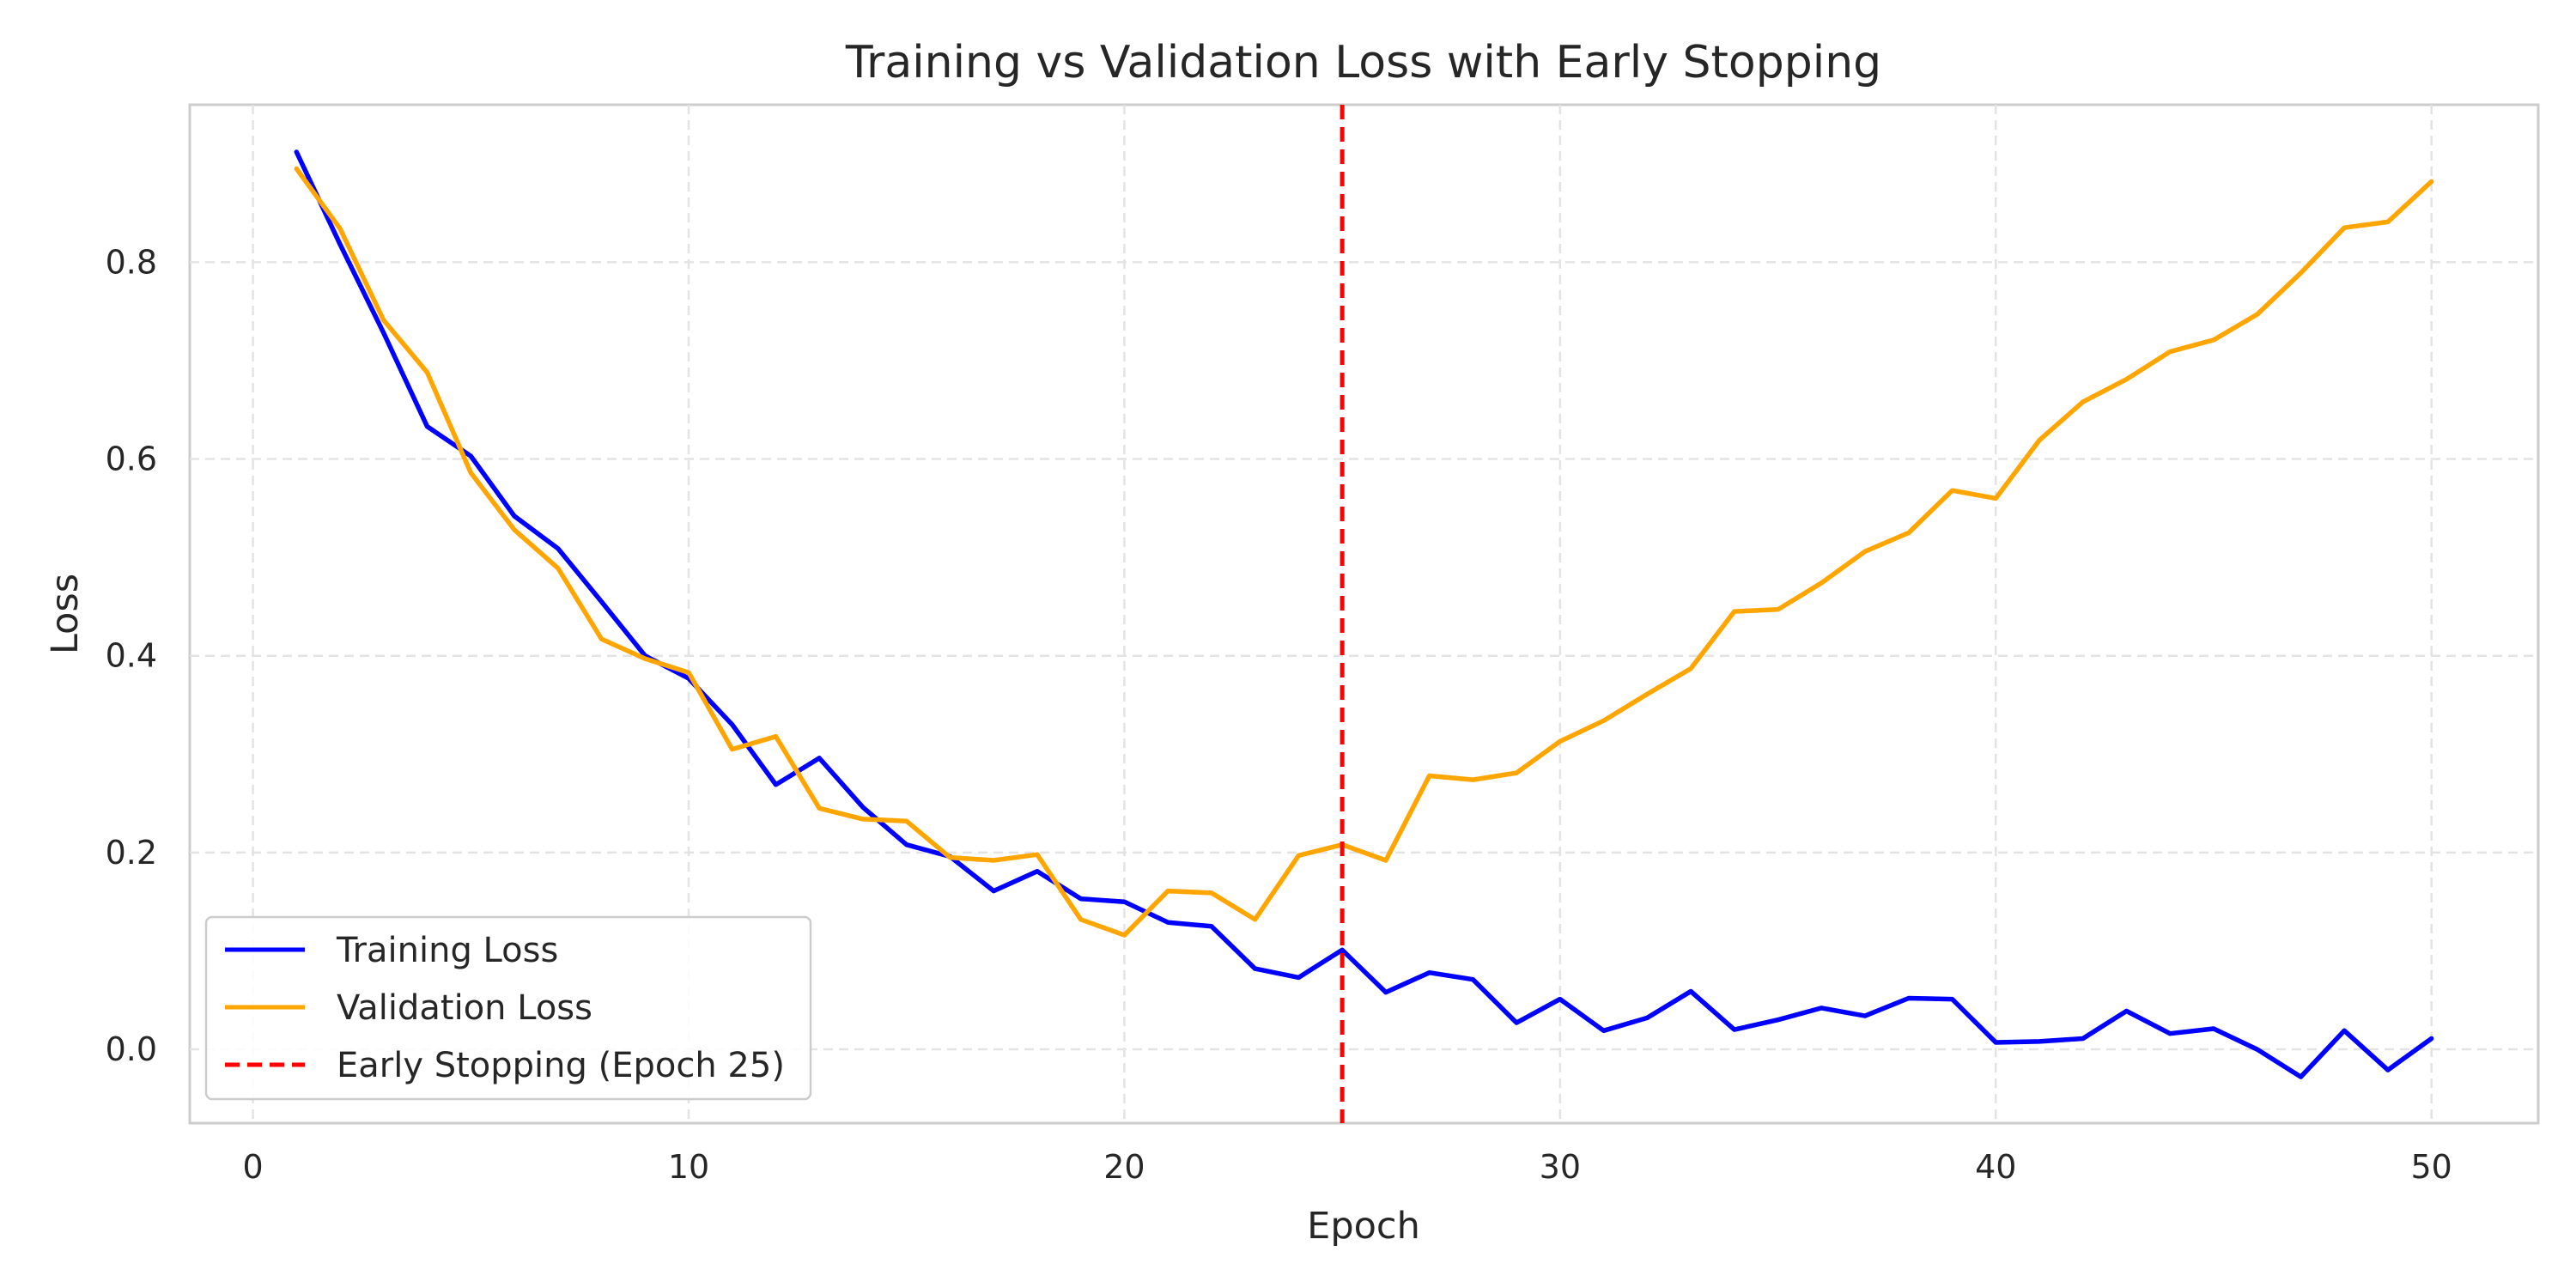 The image size is (2576, 1288). I want to click on legend-box, so click(508, 1008).